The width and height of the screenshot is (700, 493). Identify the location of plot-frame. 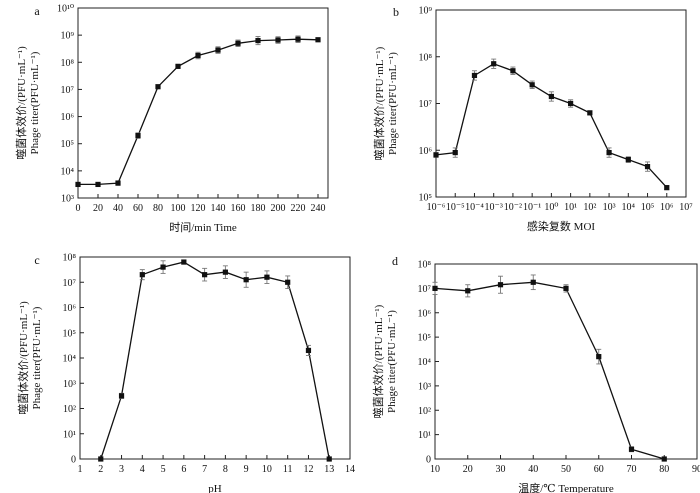
(203, 103).